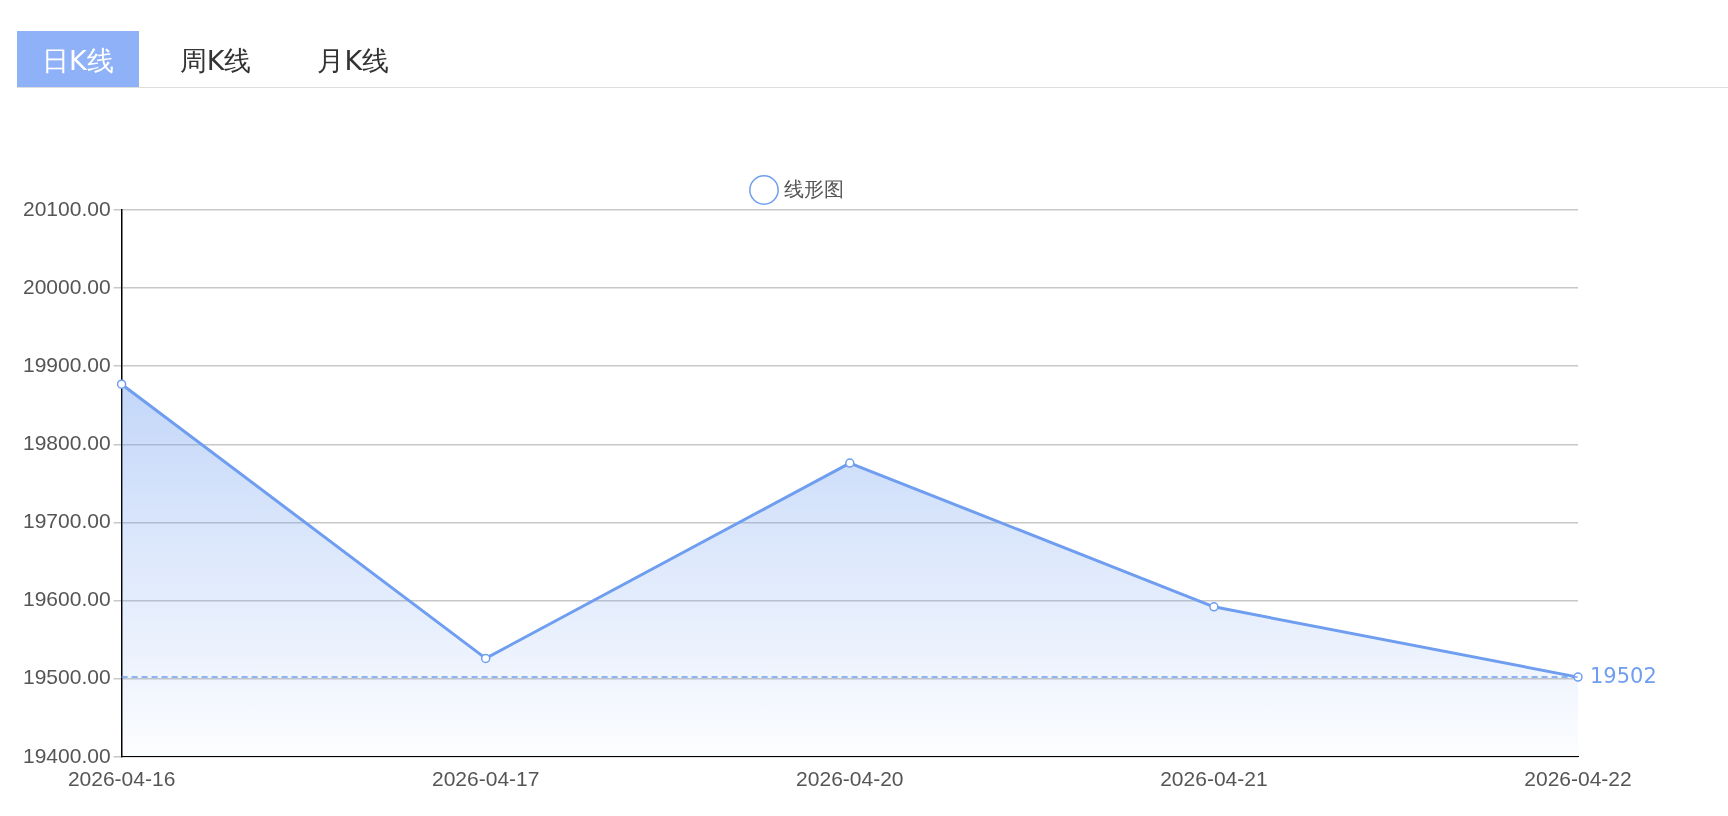  Describe the element at coordinates (67, 286) in the screenshot. I see `y-tick-label: 20000.00` at that location.